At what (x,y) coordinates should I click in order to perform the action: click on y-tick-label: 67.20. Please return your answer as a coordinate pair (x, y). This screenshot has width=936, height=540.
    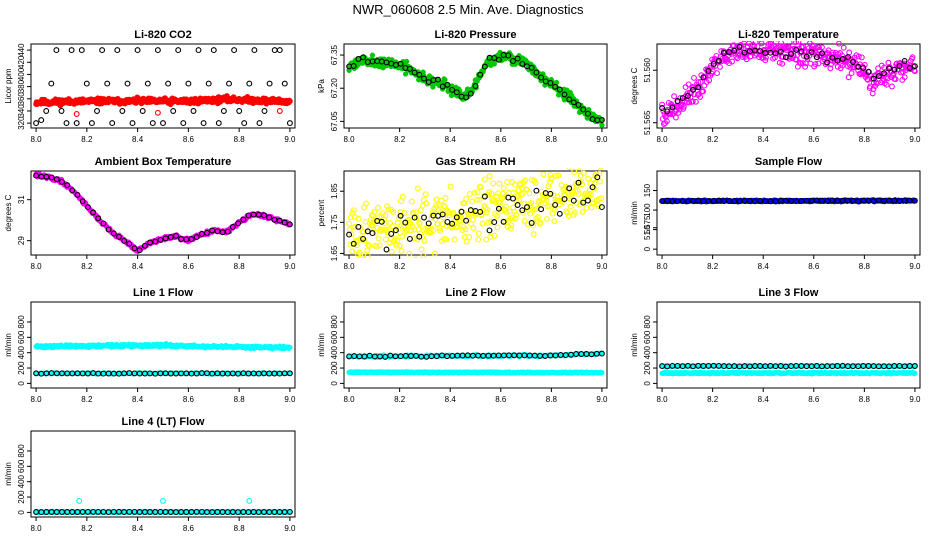
    Looking at the image, I should click on (334, 88).